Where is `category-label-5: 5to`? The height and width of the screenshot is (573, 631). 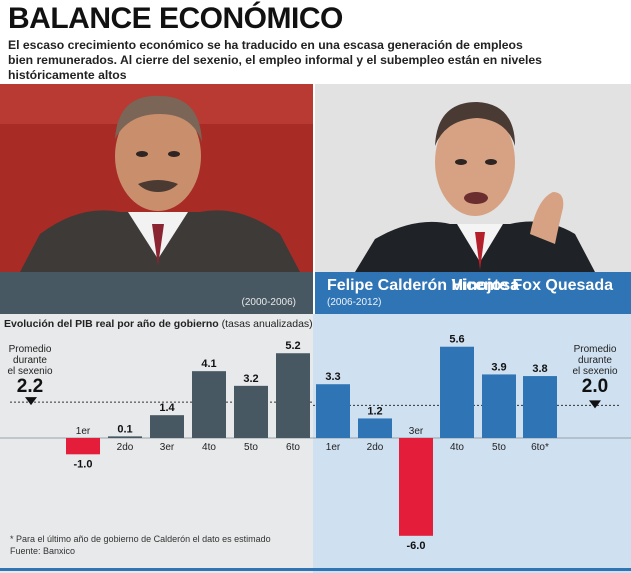
category-label-5: 5to is located at coordinates (251, 447).